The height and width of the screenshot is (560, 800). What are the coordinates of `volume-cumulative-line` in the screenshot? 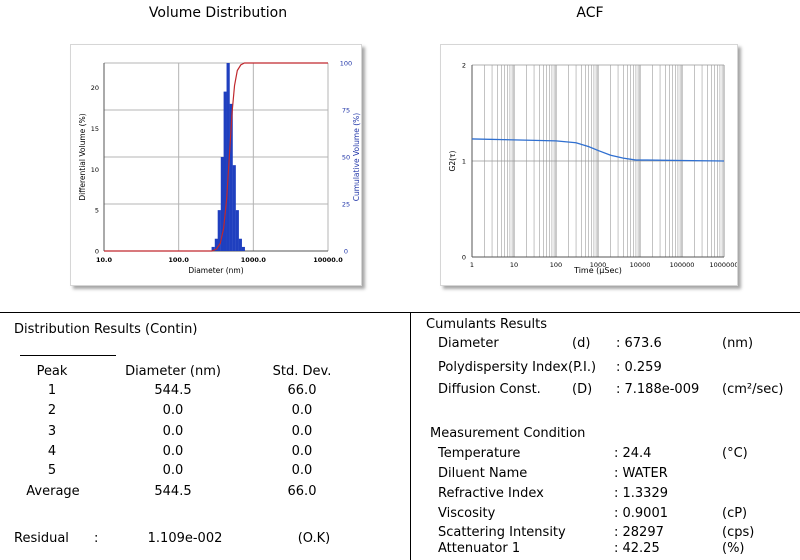 It's located at (216, 157).